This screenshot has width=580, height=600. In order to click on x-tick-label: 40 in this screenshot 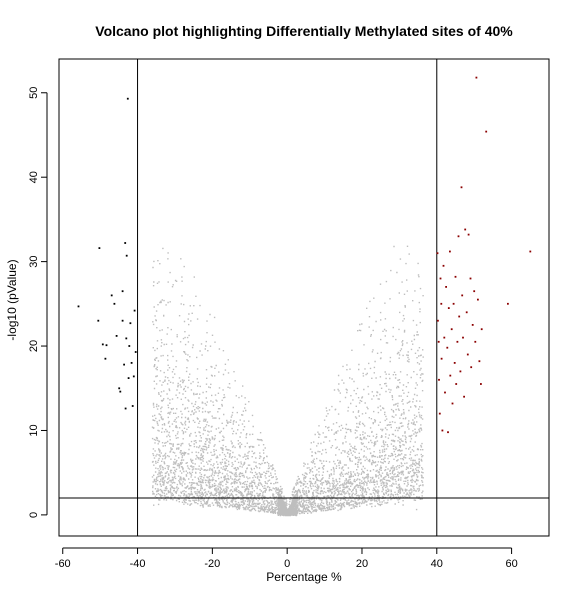, I will do `click(437, 564)`.